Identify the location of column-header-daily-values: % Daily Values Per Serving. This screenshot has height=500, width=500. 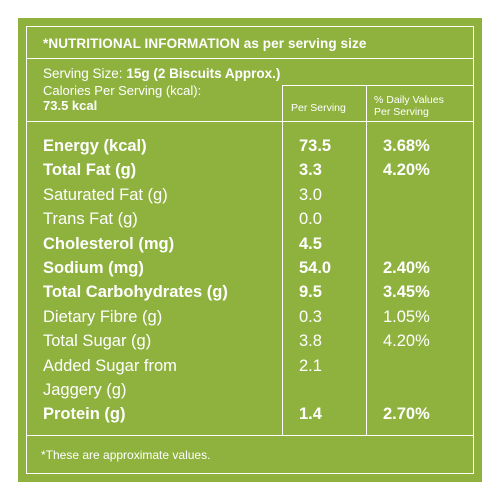
(409, 106).